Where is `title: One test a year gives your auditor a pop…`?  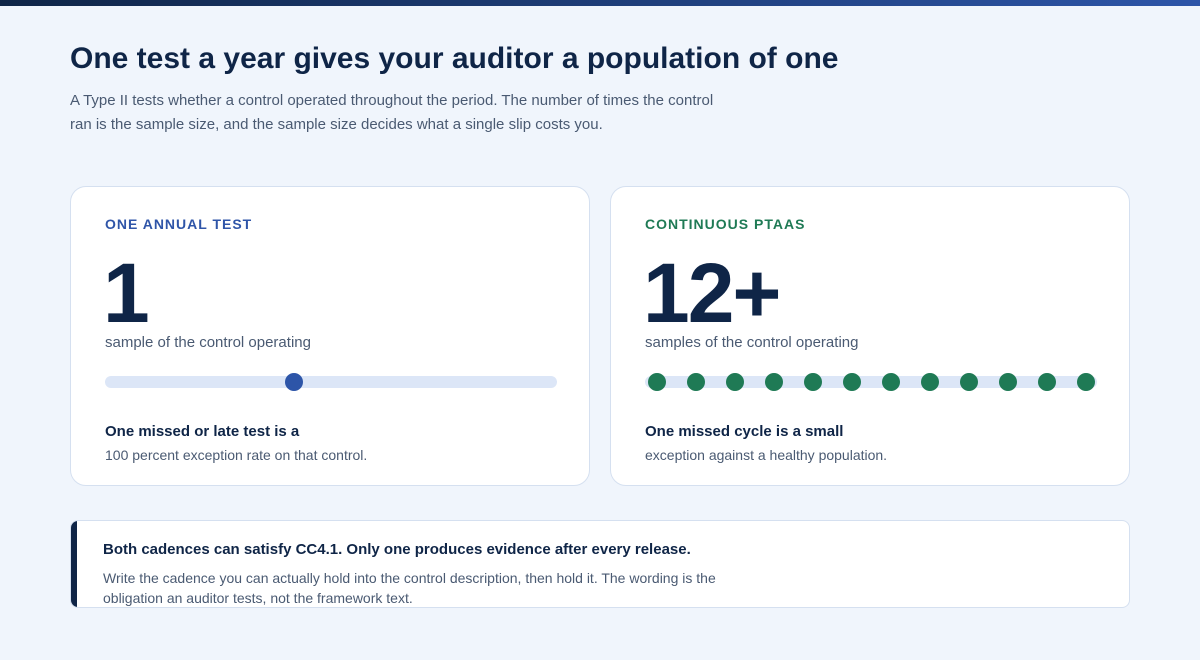 title: One test a year gives your auditor a pop… is located at coordinates (454, 58).